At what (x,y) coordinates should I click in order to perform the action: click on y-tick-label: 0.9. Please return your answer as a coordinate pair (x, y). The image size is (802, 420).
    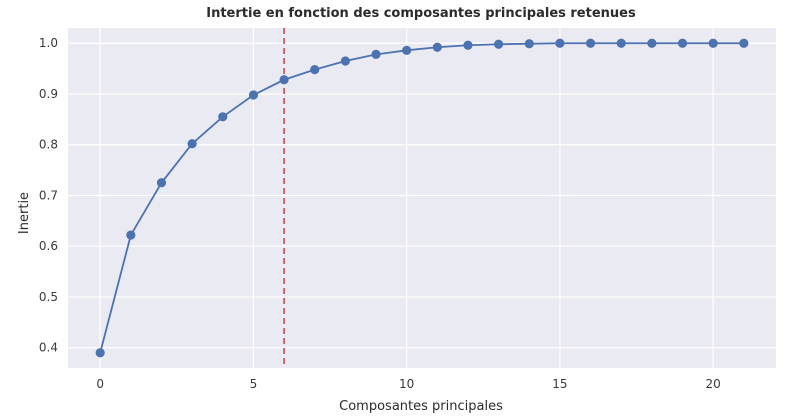
    Looking at the image, I should click on (48, 94).